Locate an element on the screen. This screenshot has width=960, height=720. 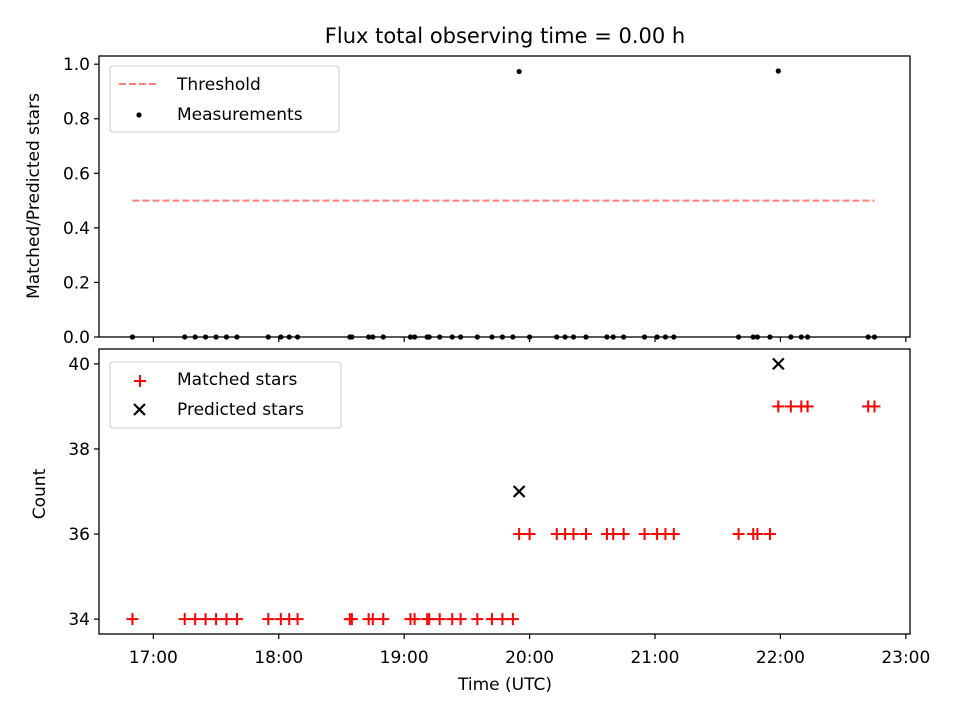
ratio-y-axis-label: Matched/Predicted stars is located at coordinates (34, 196).